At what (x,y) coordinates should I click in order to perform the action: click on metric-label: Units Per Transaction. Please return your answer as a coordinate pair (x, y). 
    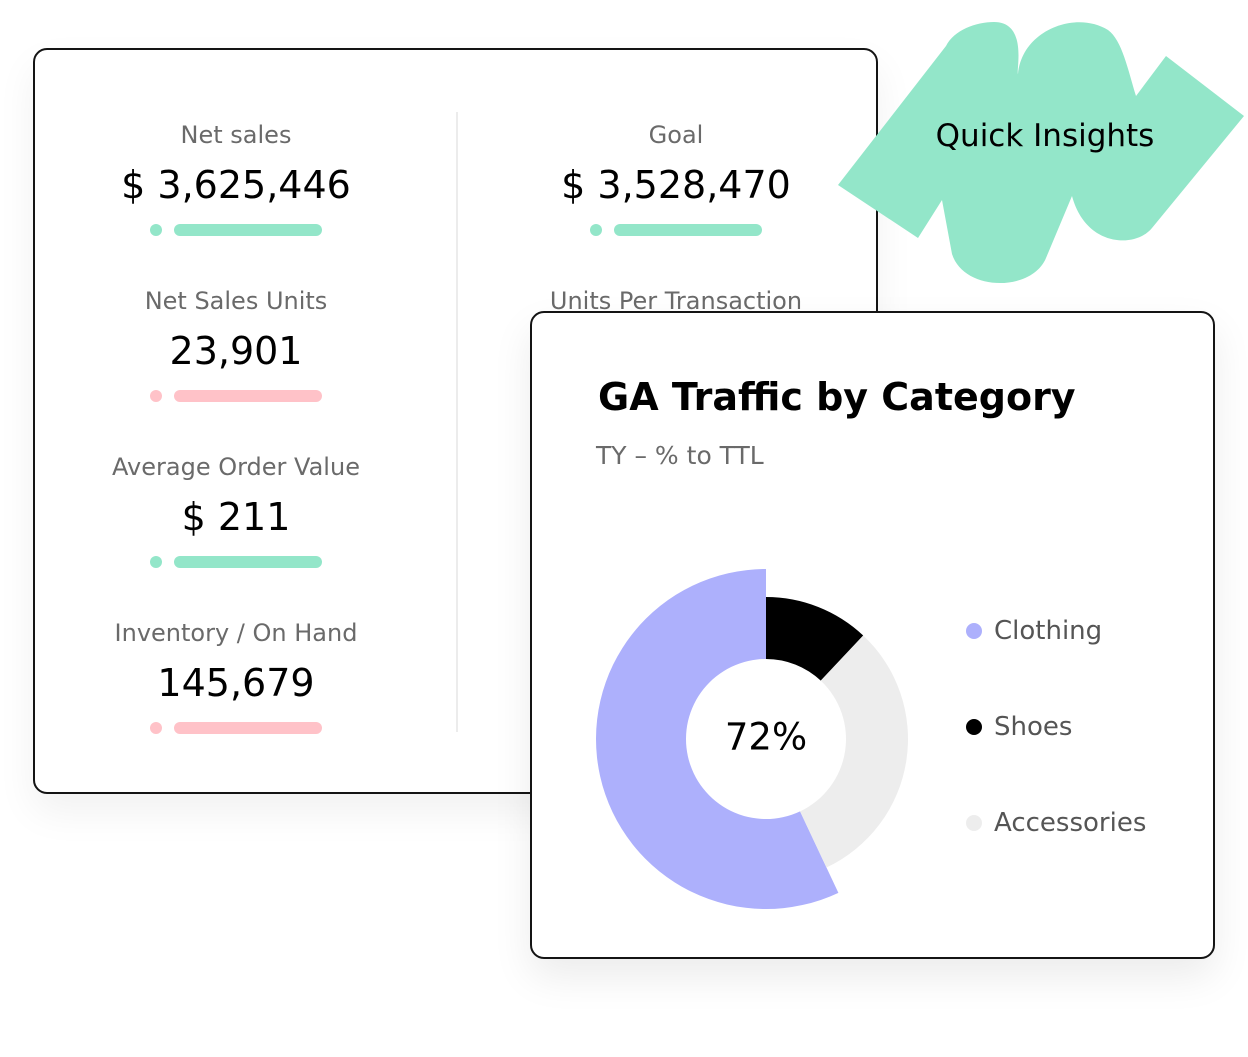
    Looking at the image, I should click on (676, 301).